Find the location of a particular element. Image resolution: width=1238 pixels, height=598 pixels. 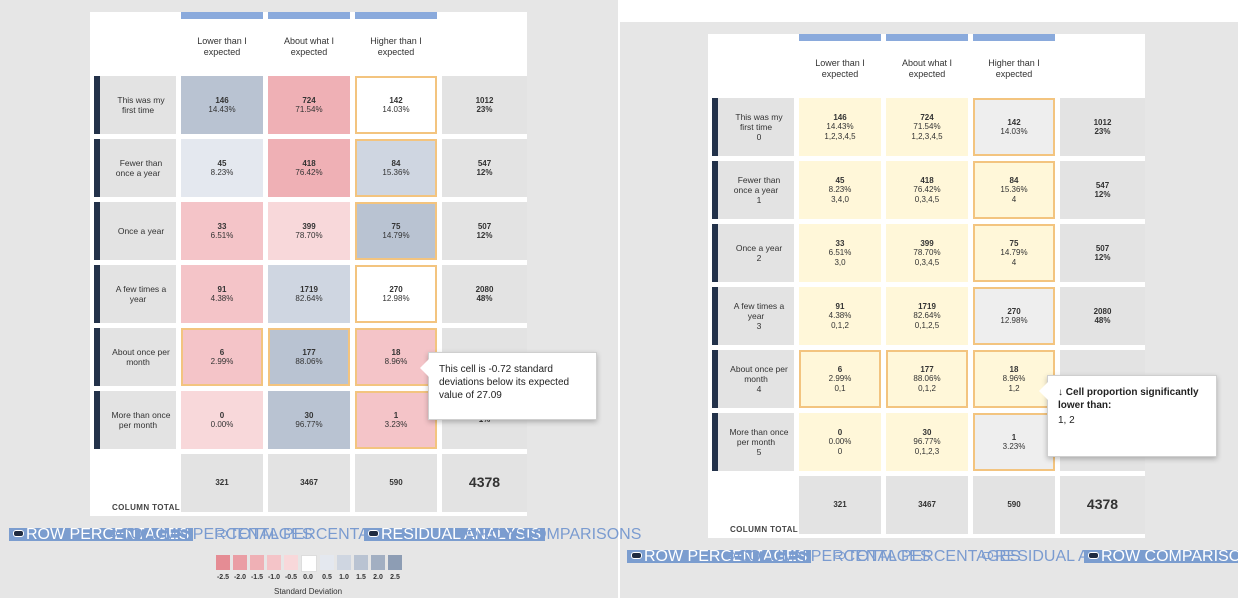

row-label-text: Fewer than once a year is located at coordinates (757, 185).